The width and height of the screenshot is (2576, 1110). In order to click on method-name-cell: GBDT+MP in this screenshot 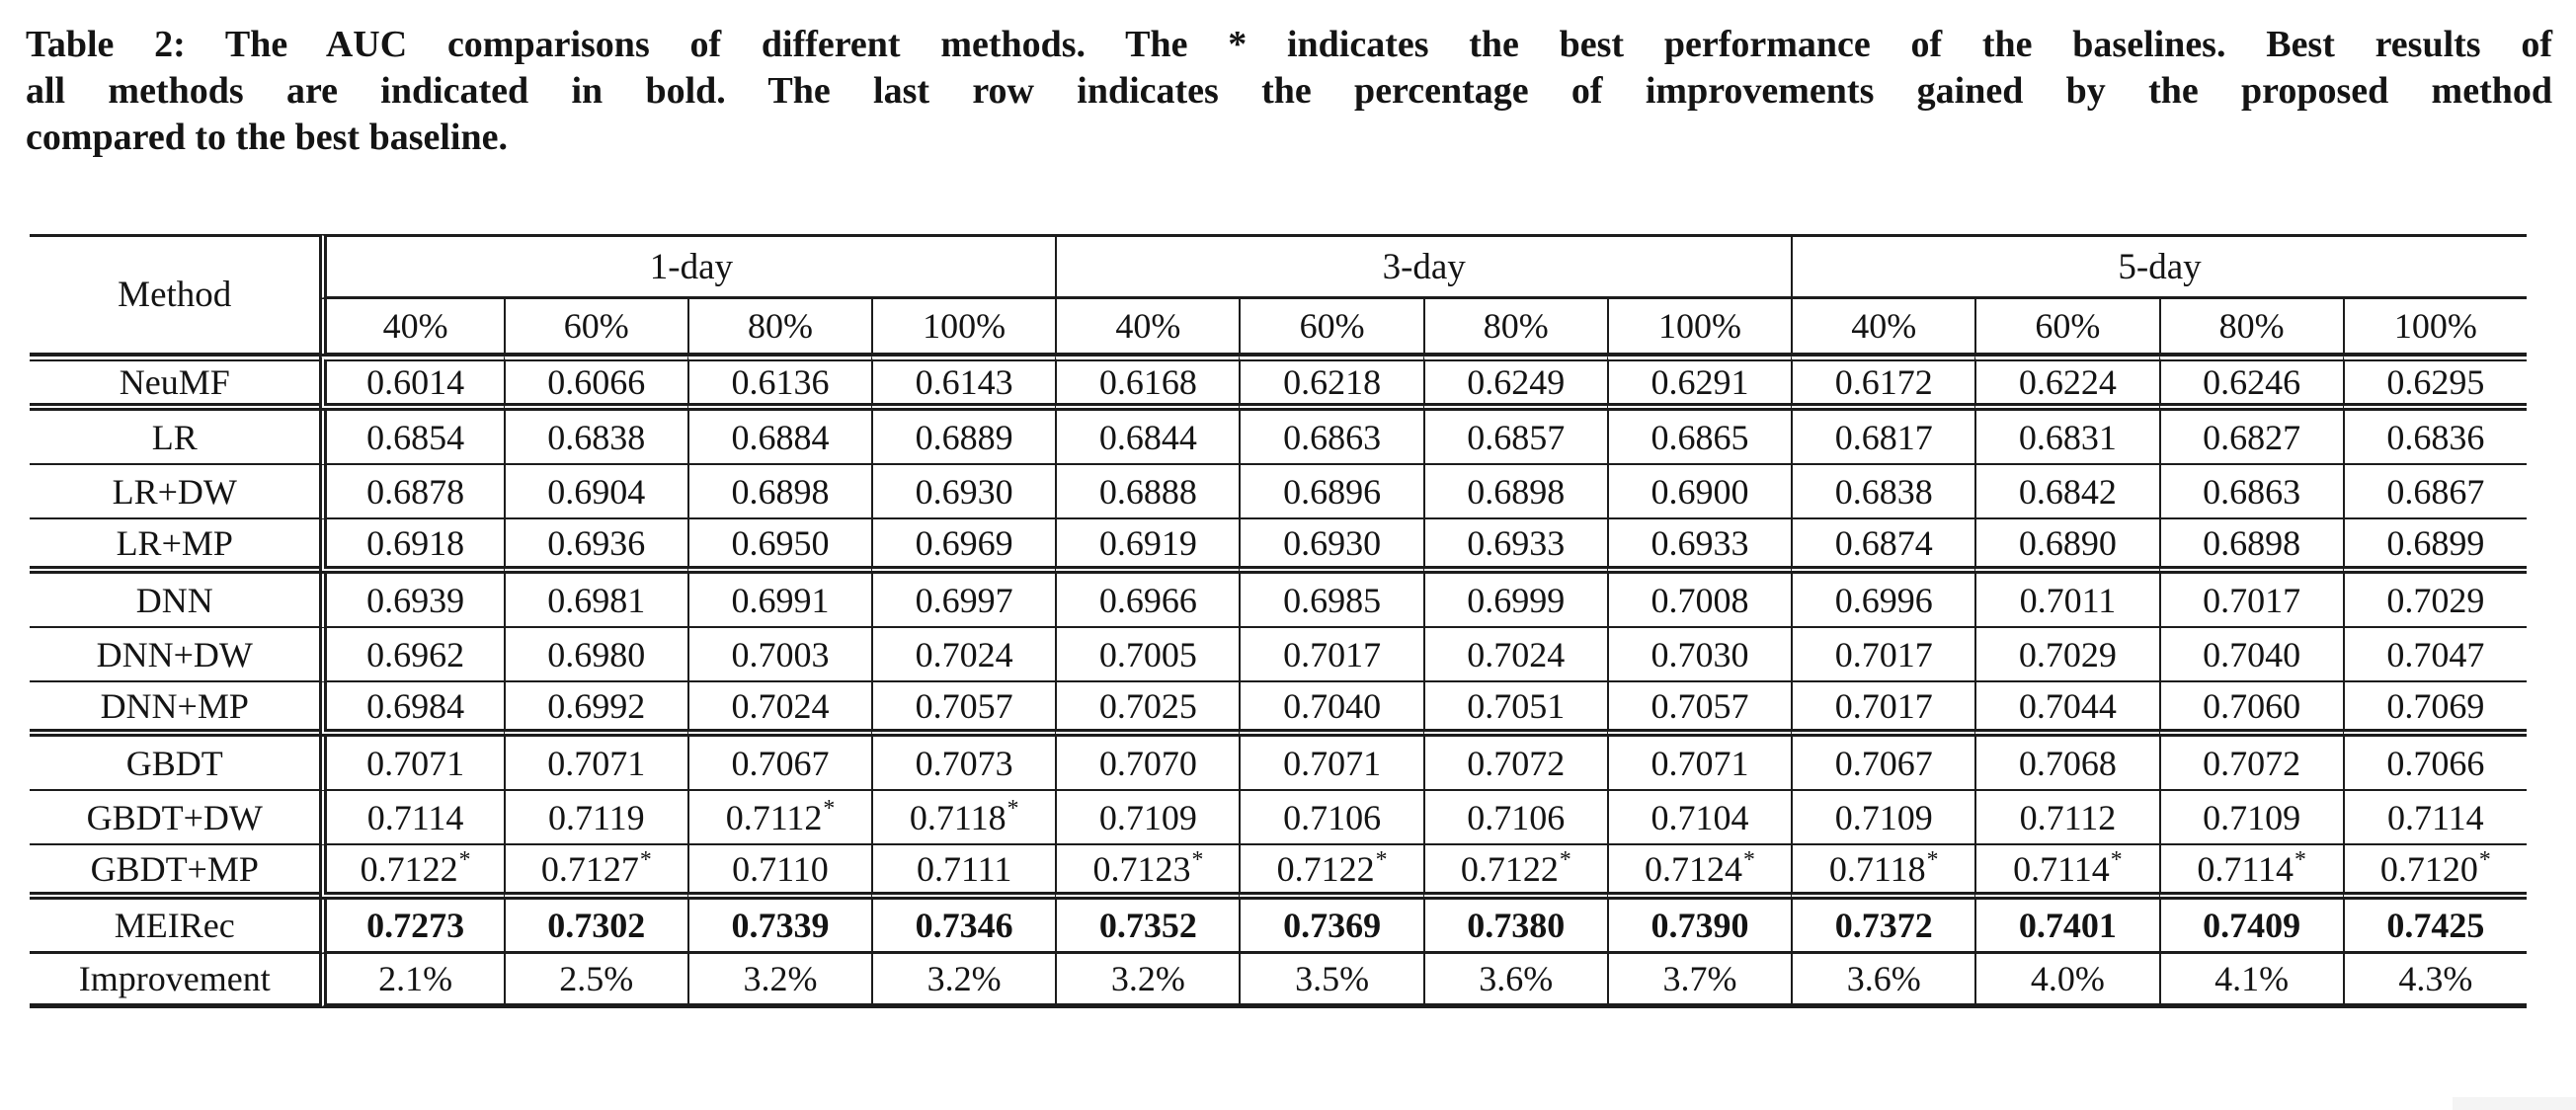, I will do `click(175, 872)`.